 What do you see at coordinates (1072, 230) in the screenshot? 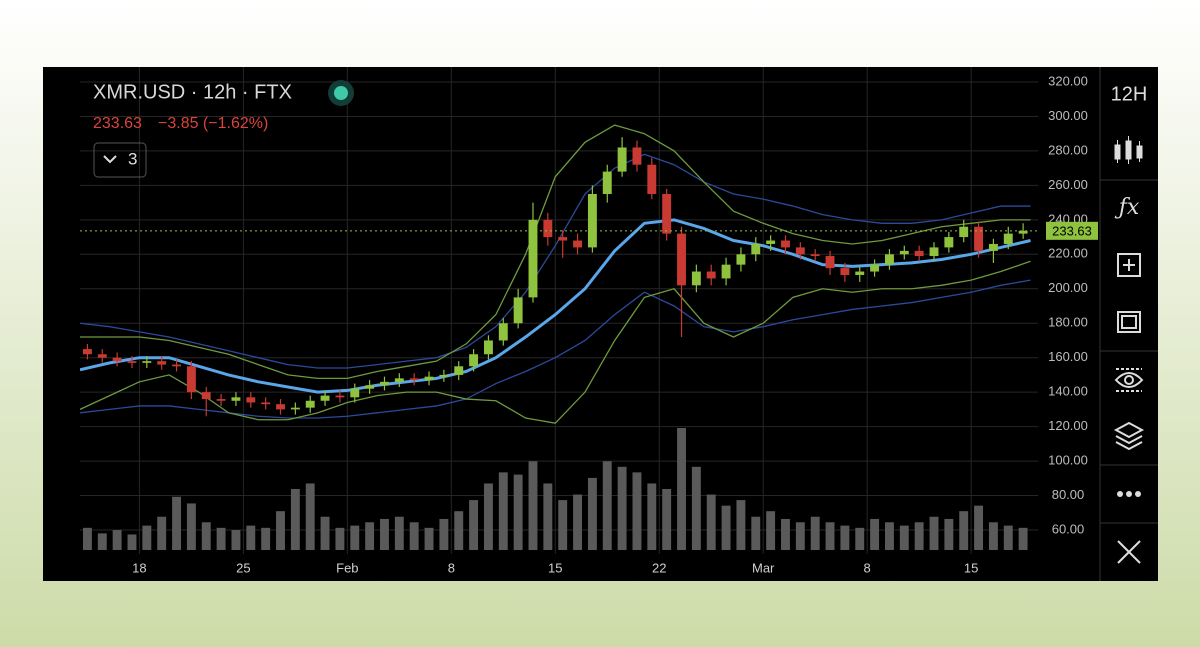
I see `last-price-label: 233.63` at bounding box center [1072, 230].